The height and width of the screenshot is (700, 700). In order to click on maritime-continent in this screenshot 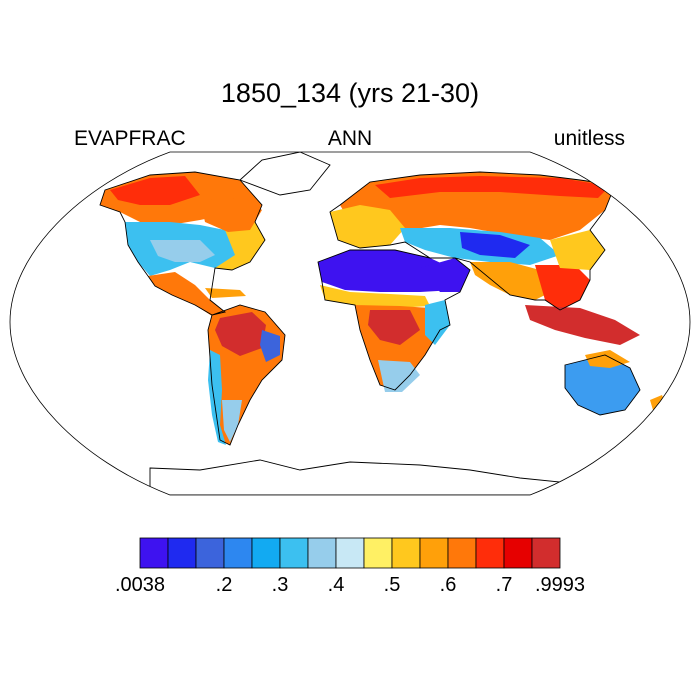, I will do `click(582, 325)`.